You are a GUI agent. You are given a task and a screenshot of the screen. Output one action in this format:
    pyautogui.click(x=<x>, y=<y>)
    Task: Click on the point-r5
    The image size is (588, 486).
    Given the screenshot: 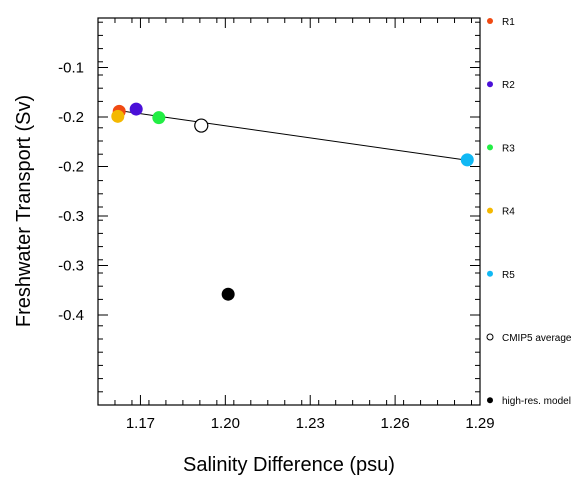 What is the action you would take?
    pyautogui.click(x=467, y=160)
    